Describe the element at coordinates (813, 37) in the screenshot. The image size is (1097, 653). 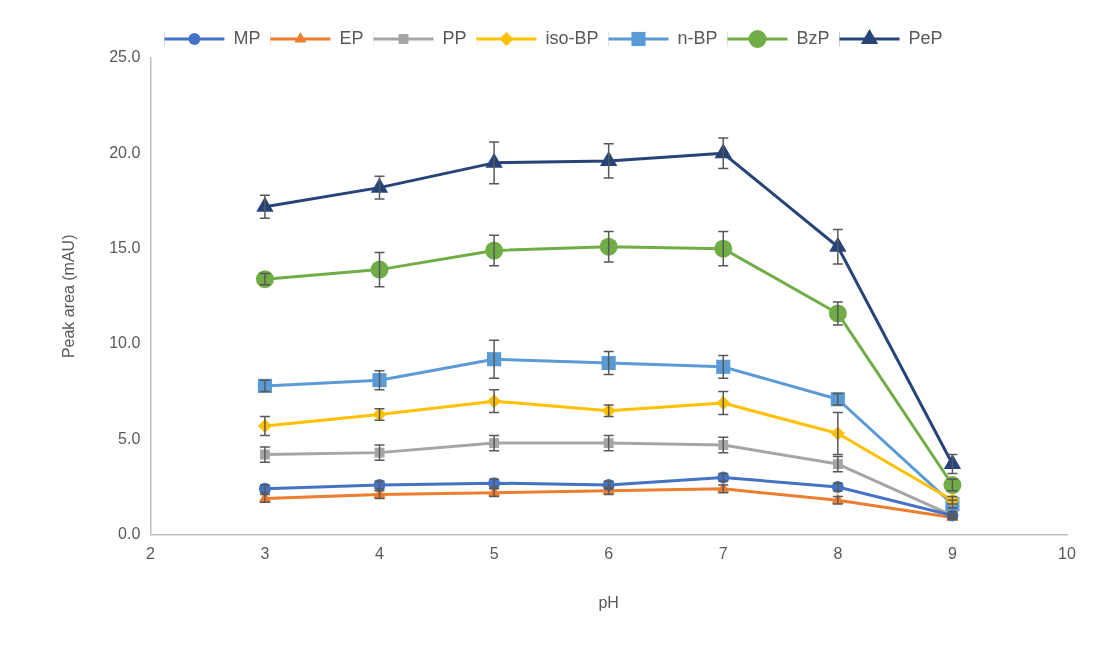
I see `legend-label: BzP` at that location.